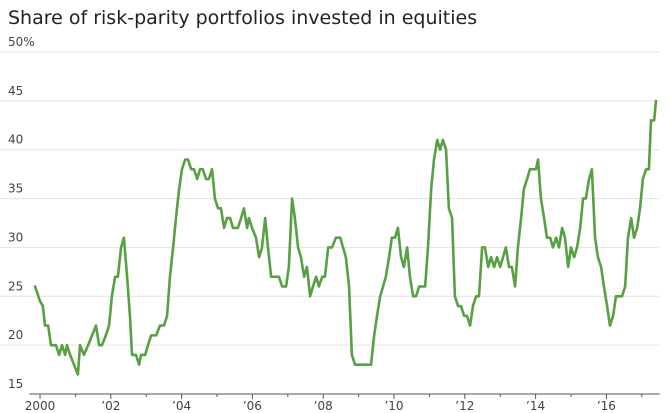 The height and width of the screenshot is (413, 670). Describe the element at coordinates (464, 406) in the screenshot. I see `x-tick-label: ’12` at that location.